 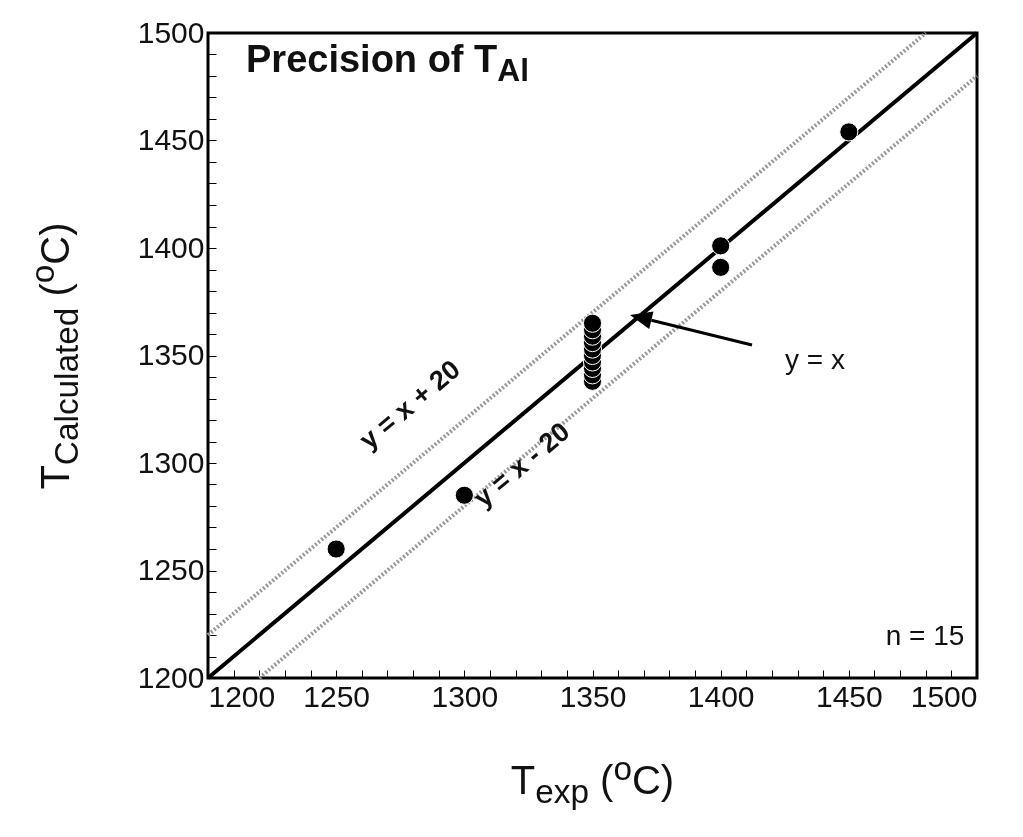 What do you see at coordinates (849, 696) in the screenshot?
I see `x-tick-label: 1450` at bounding box center [849, 696].